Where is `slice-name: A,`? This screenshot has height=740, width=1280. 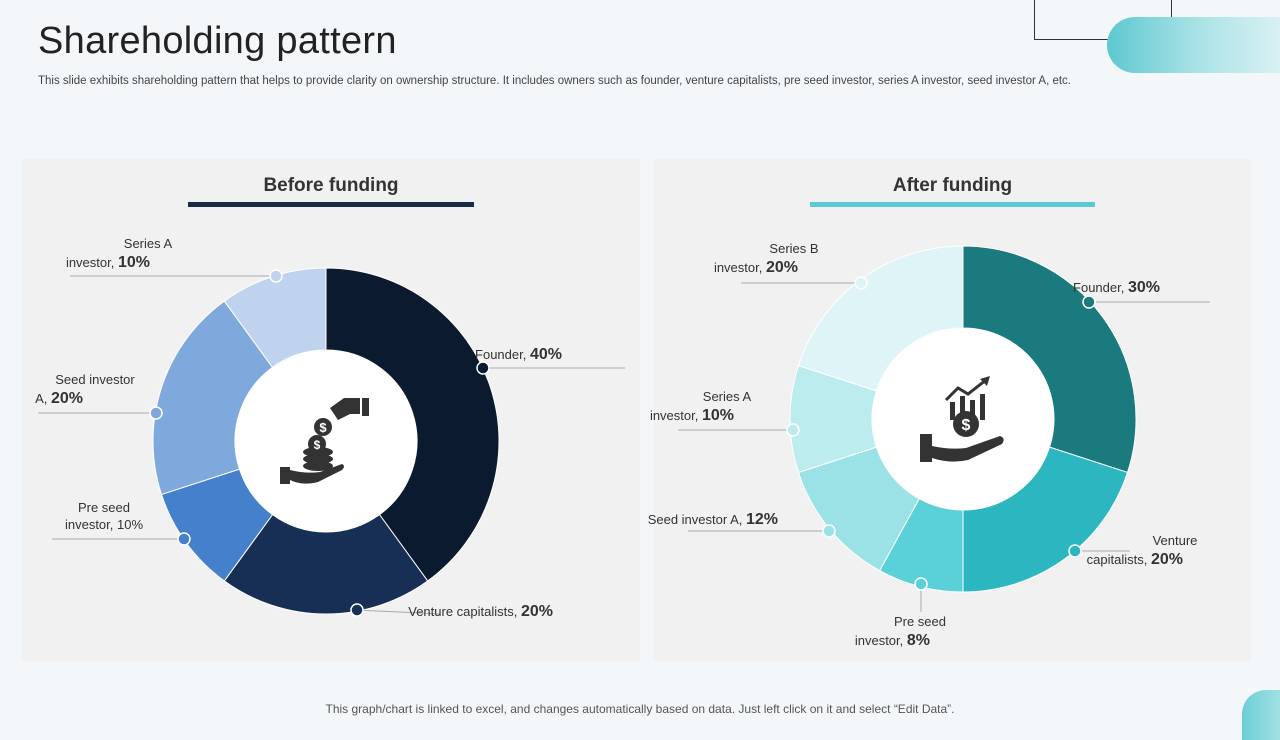 slice-name: A, is located at coordinates (43, 398).